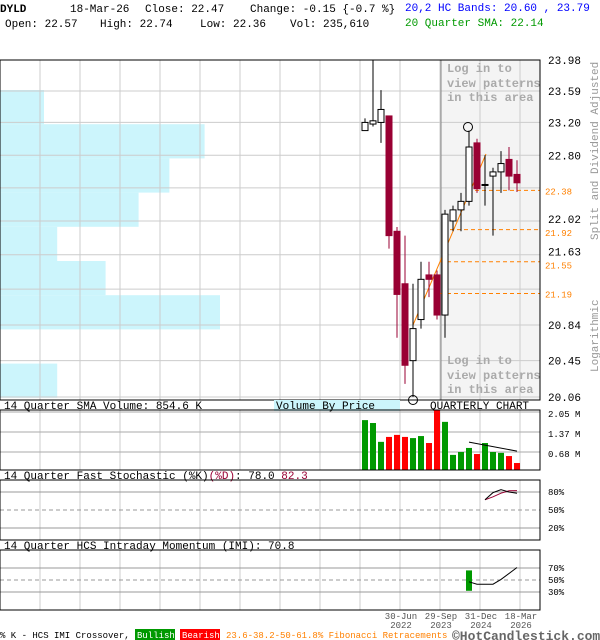  What do you see at coordinates (556, 569) in the screenshot?
I see `imi-tick-label: 70%` at bounding box center [556, 569].